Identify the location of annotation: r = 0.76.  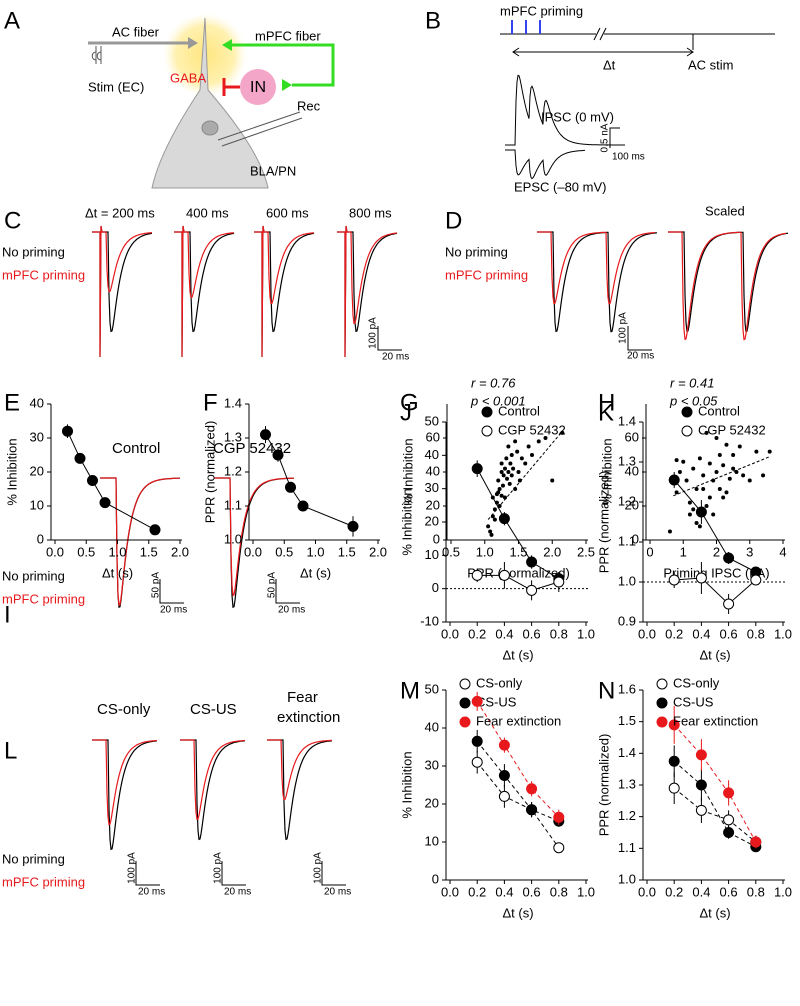
(493, 382).